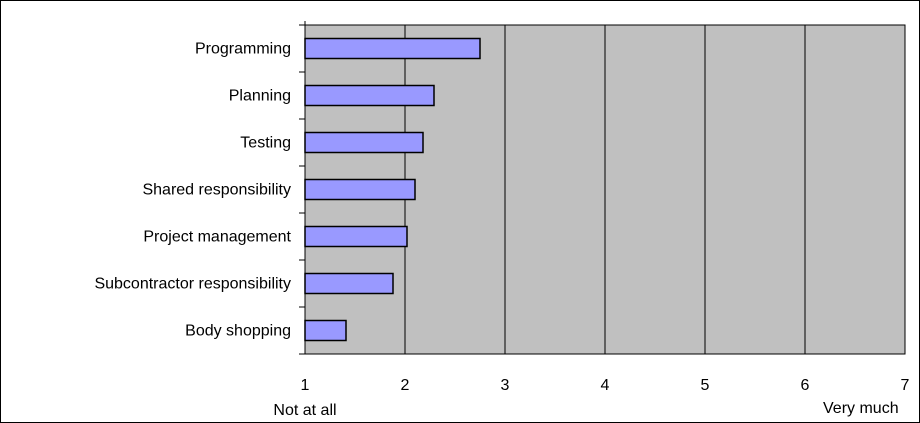 The image size is (920, 423). I want to click on category-label: Body shopping, so click(238, 331).